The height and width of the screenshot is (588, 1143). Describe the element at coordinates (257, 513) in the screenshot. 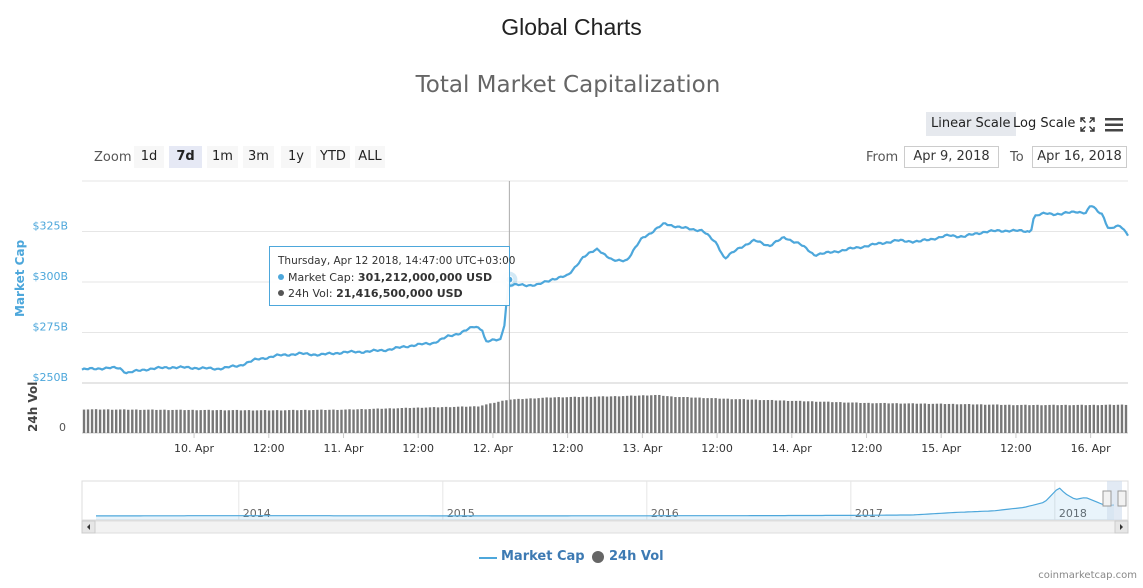

I see `navigator-year-label: 2014` at that location.